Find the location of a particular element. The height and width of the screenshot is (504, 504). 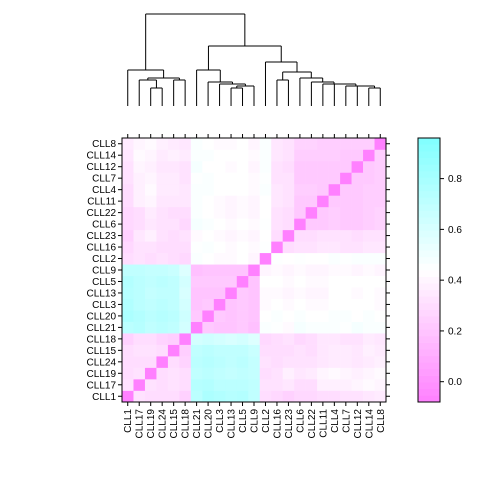

heatmap-cell-CLL17-CLL5 is located at coordinates (242, 385).